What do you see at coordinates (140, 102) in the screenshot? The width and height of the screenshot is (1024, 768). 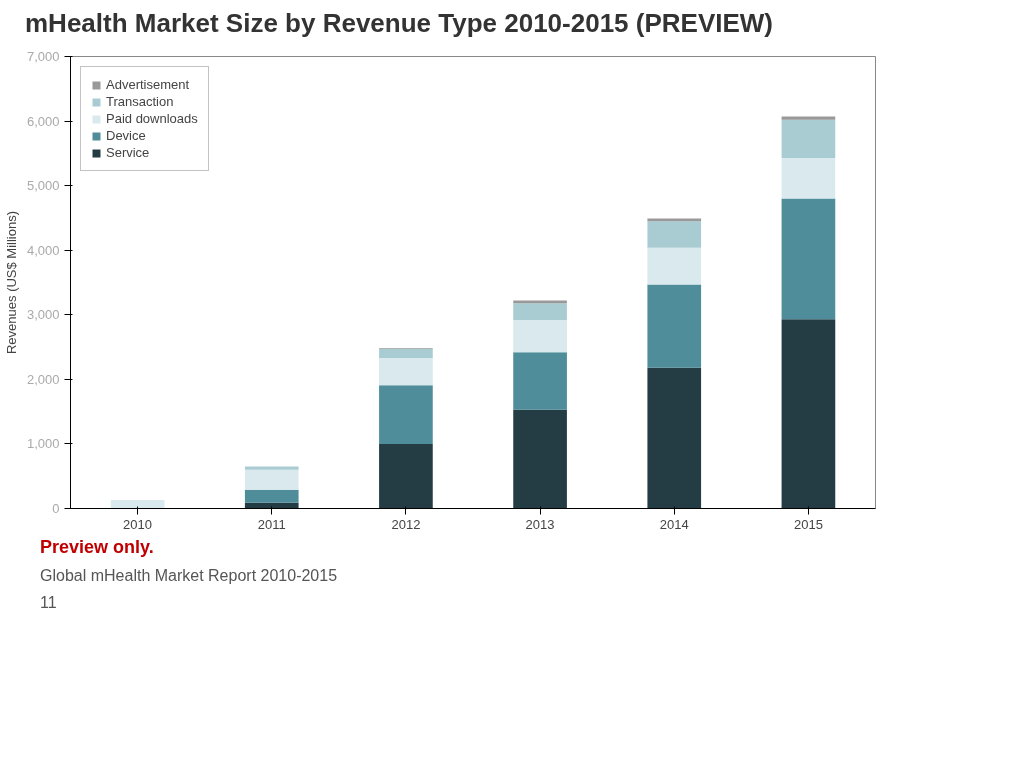 I see `legend-label: Transaction` at bounding box center [140, 102].